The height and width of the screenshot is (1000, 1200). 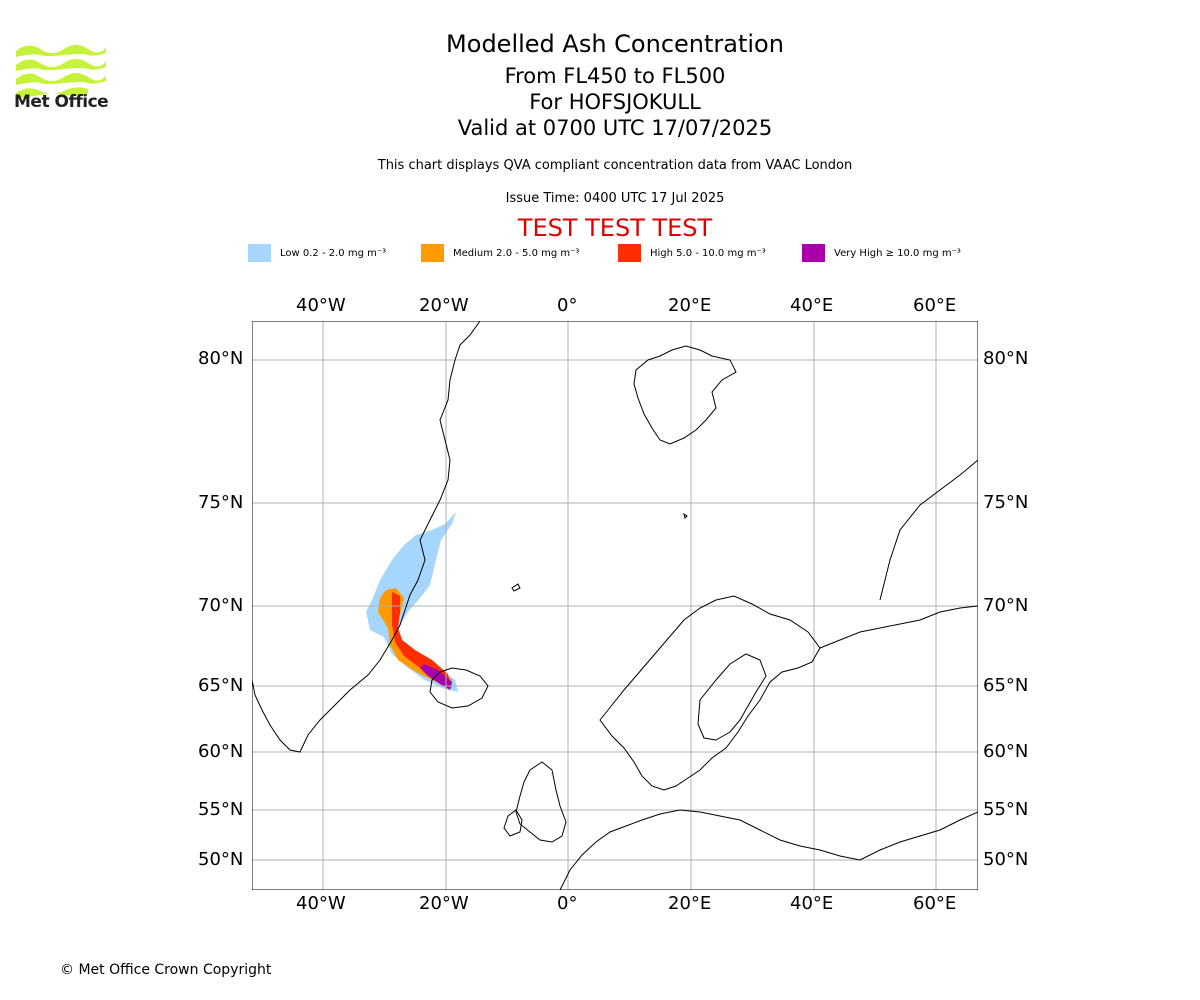 What do you see at coordinates (615, 198) in the screenshot?
I see `issue-time: Issue Time: 0400 UTC 17 Jul 2025` at bounding box center [615, 198].